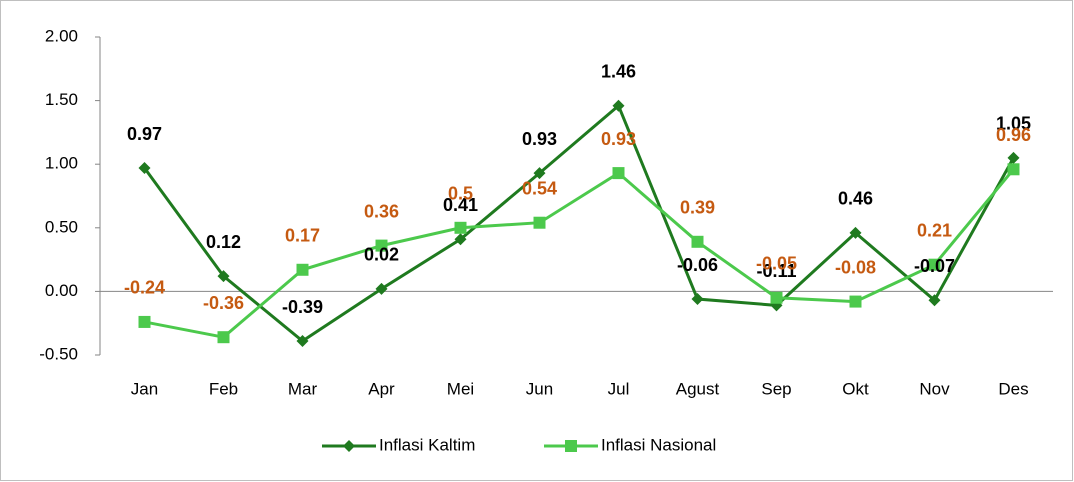 Image resolution: width=1074 pixels, height=482 pixels. Describe the element at coordinates (697, 265) in the screenshot. I see `data-label: -0.06` at that location.